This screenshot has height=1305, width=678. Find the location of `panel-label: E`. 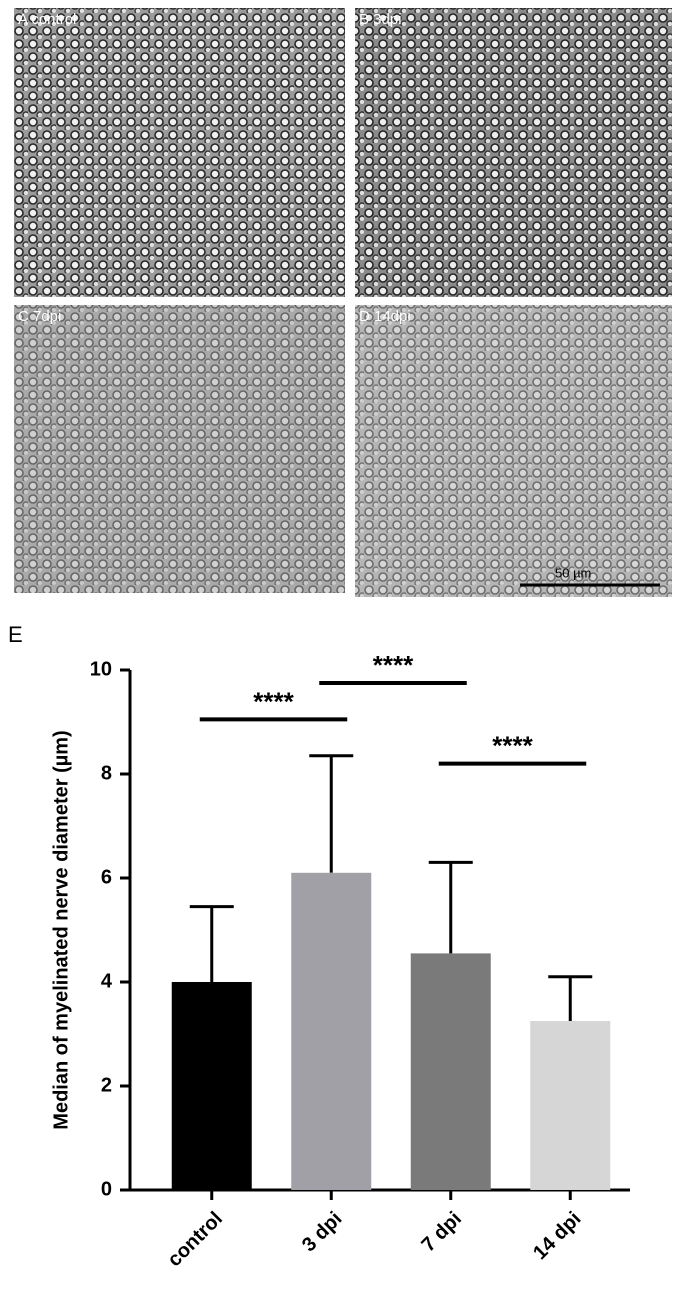

panel-label: E is located at coordinates (15, 634).